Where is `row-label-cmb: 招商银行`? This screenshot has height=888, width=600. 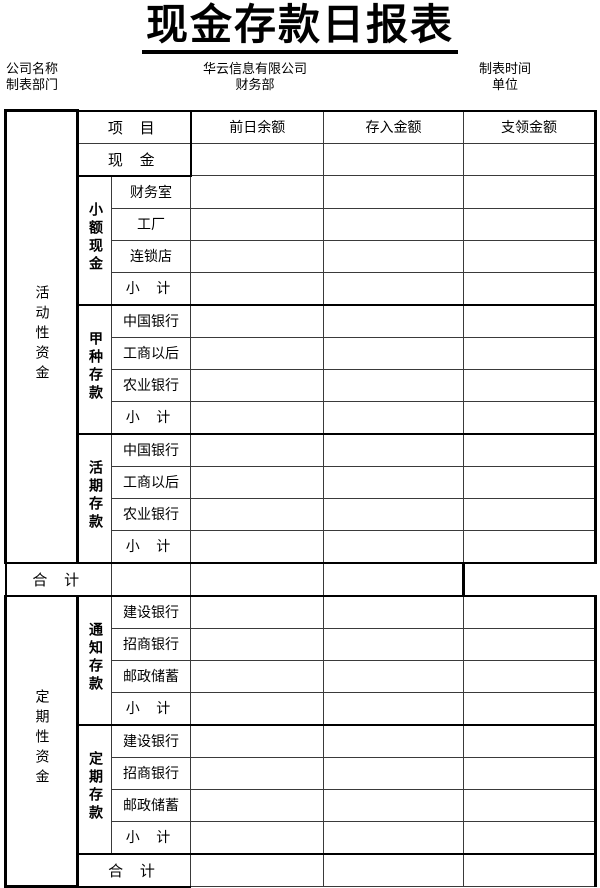
row-label-cmb: 招商银行 is located at coordinates (151, 773).